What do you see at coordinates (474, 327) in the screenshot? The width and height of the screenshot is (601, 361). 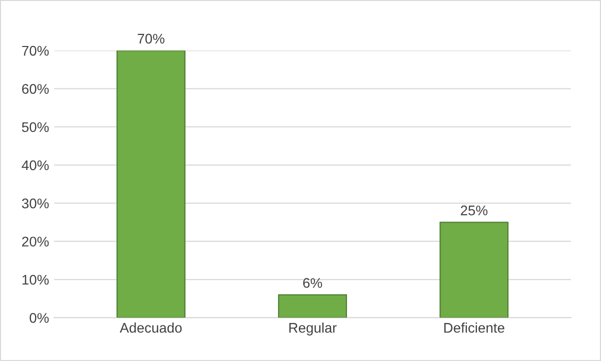 I see `x-tick-label: Deficiente` at bounding box center [474, 327].